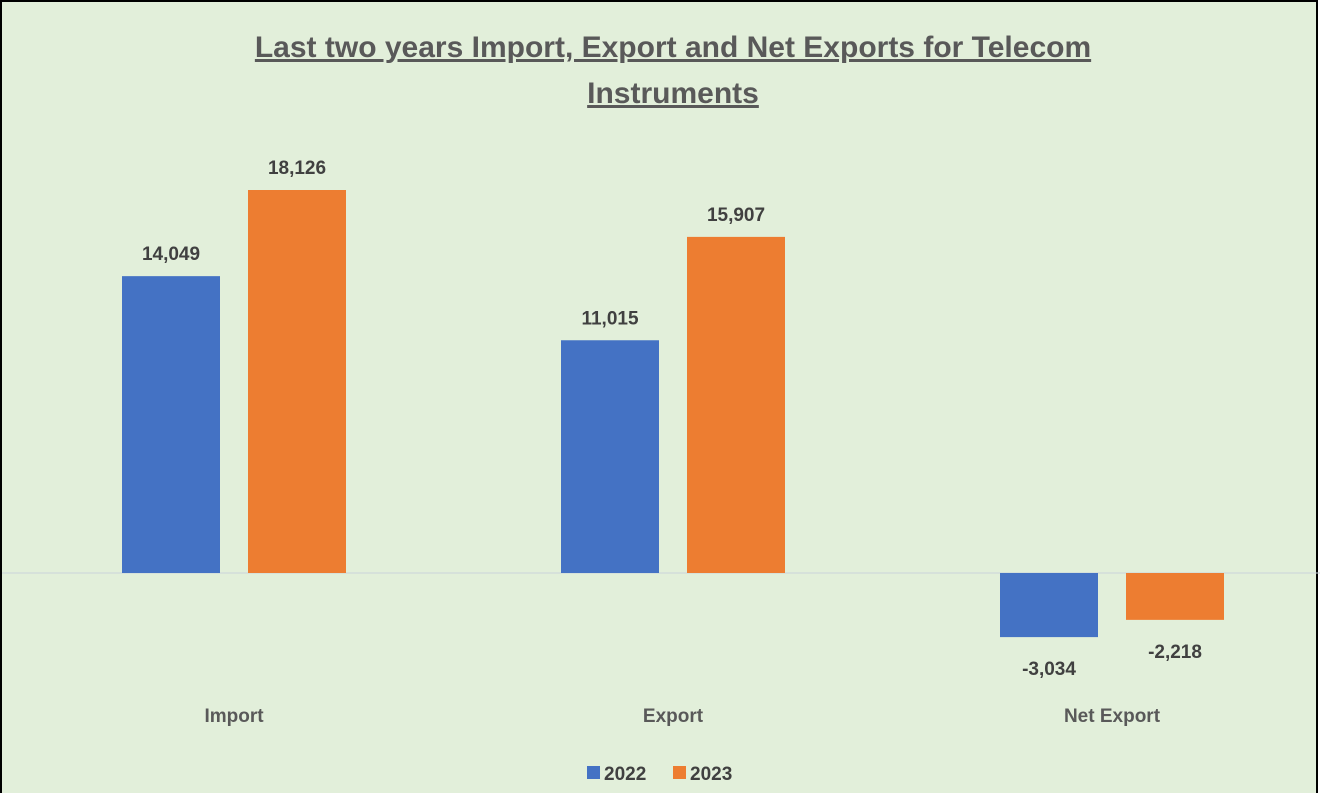  I want to click on category-label: Net Export, so click(1112, 716).